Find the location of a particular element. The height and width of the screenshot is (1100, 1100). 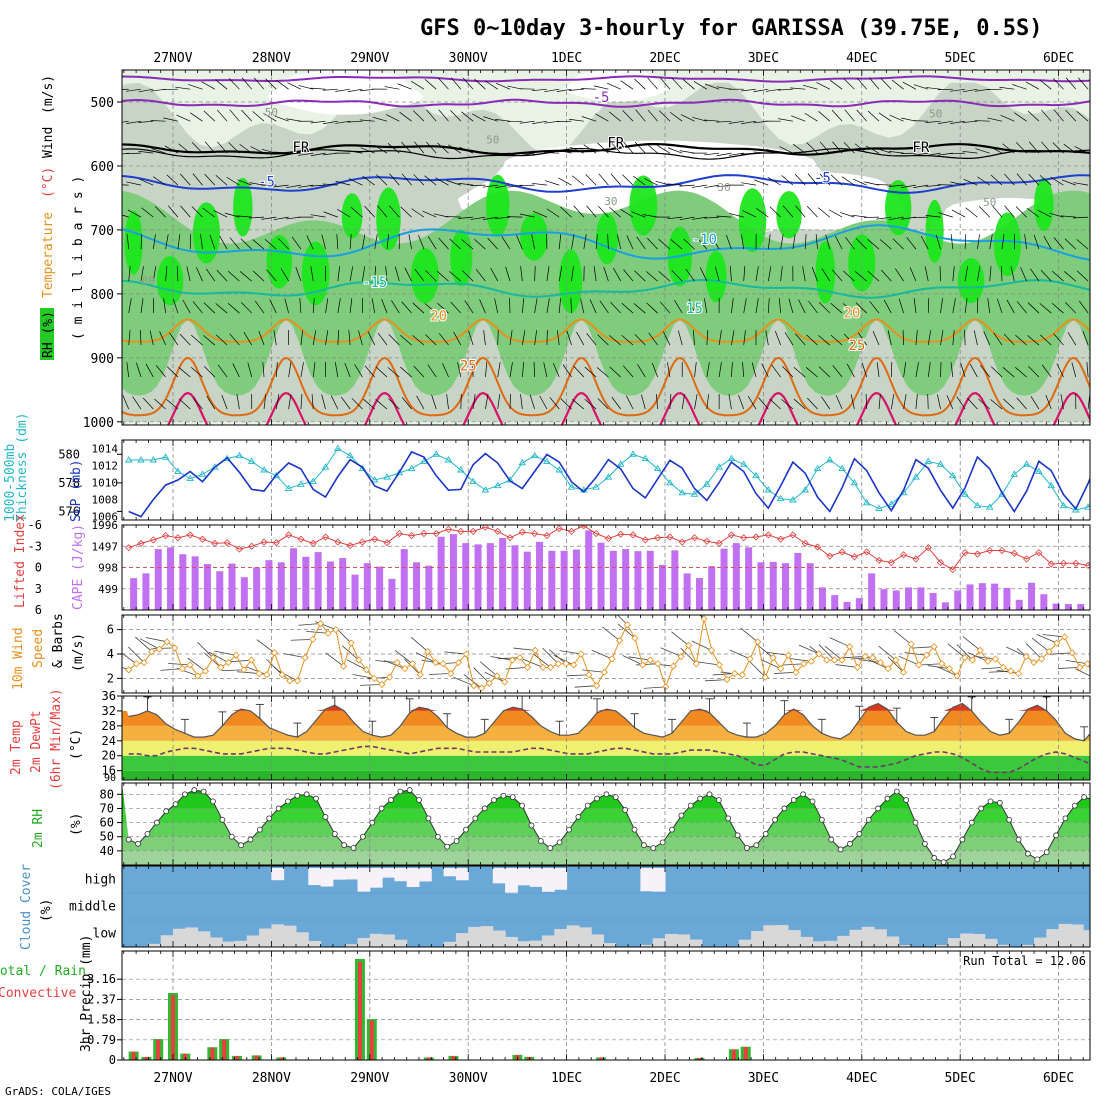

temp-ylabel-2: (6hr Min/Max) is located at coordinates (56, 739).